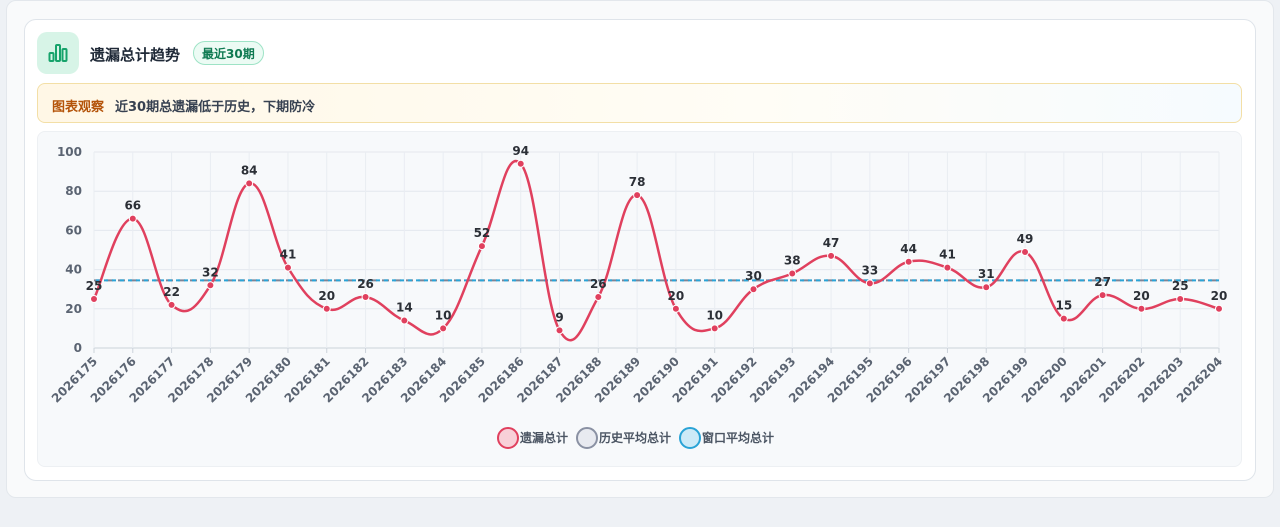 Image resolution: width=1280 pixels, height=527 pixels. Describe the element at coordinates (639, 103) in the screenshot. I see `insight-banner: 图表观察 近30期总遗漏低于历史，下期防冷` at that location.